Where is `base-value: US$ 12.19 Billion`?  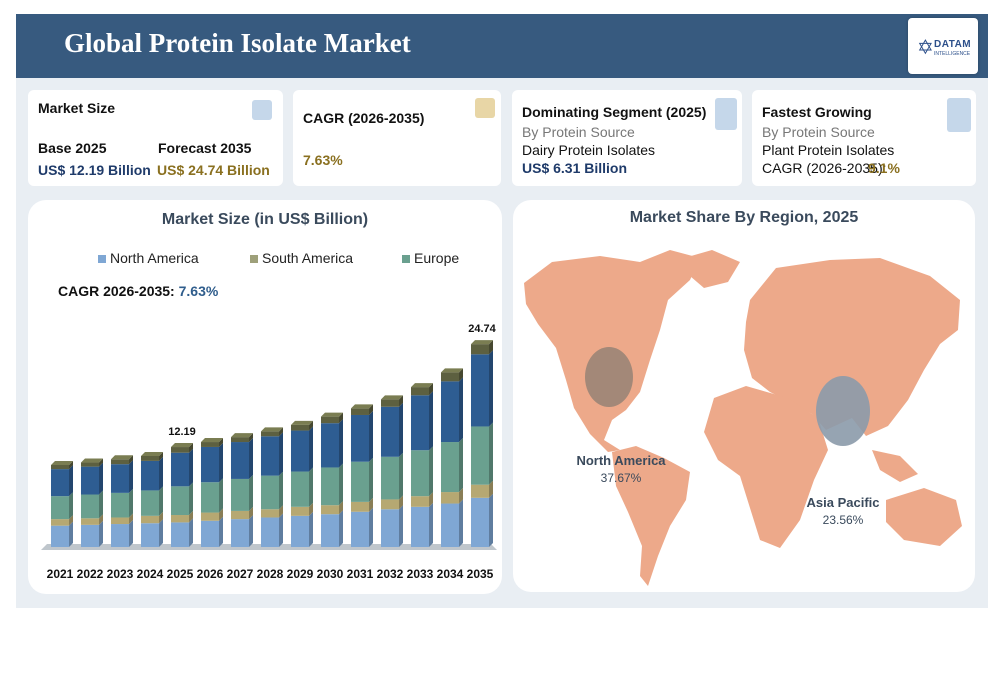 base-value: US$ 12.19 Billion is located at coordinates (94, 170).